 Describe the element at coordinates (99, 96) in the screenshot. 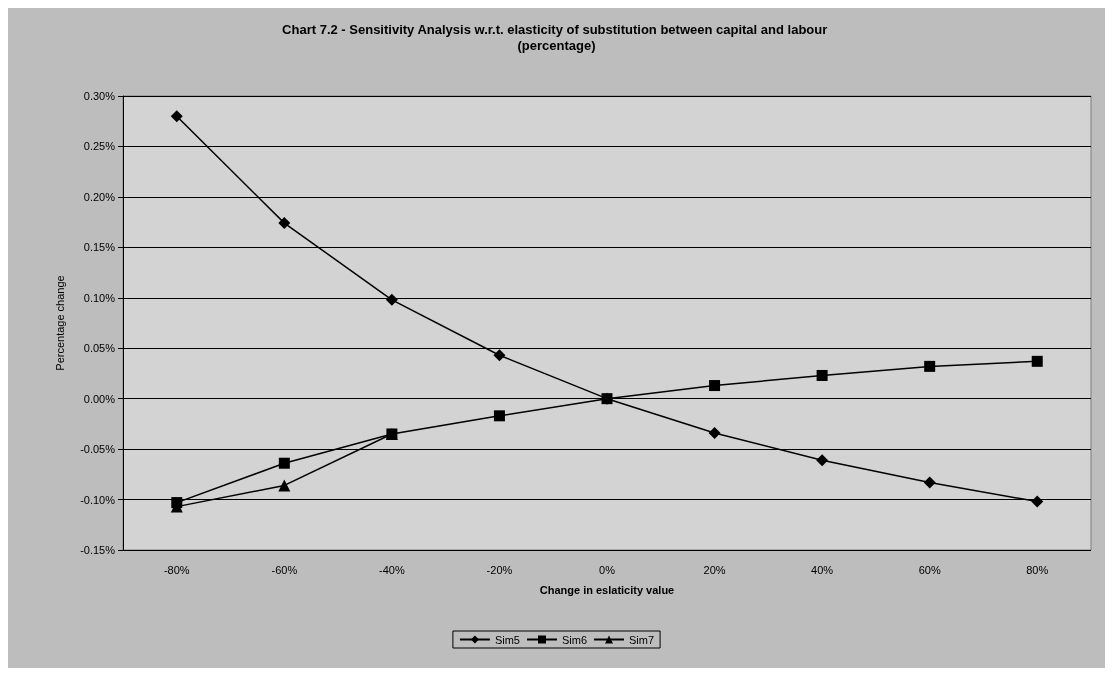

I see `y-tick-label: 0.30%` at that location.